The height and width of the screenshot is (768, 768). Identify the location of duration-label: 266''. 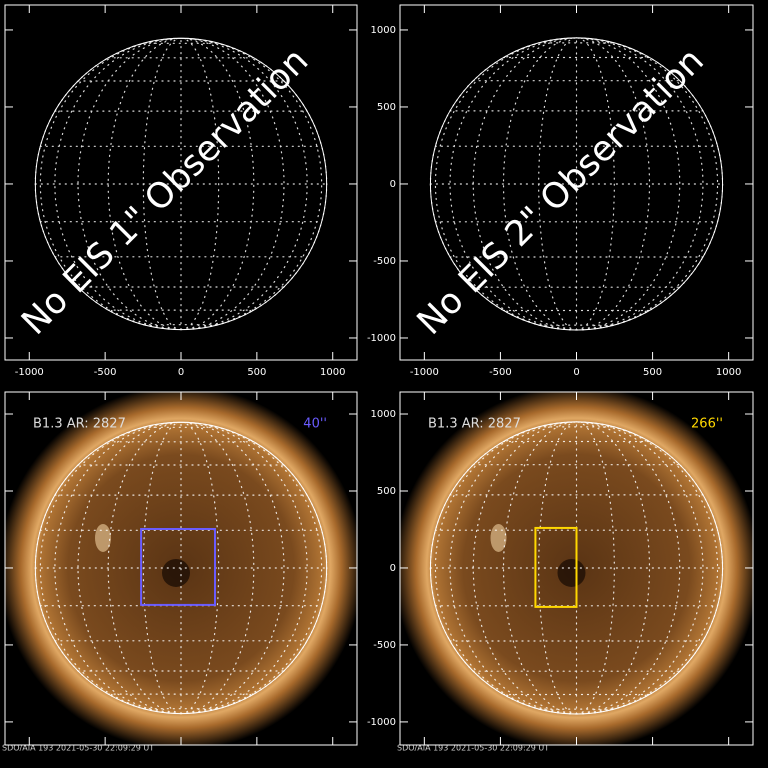
(707, 424).